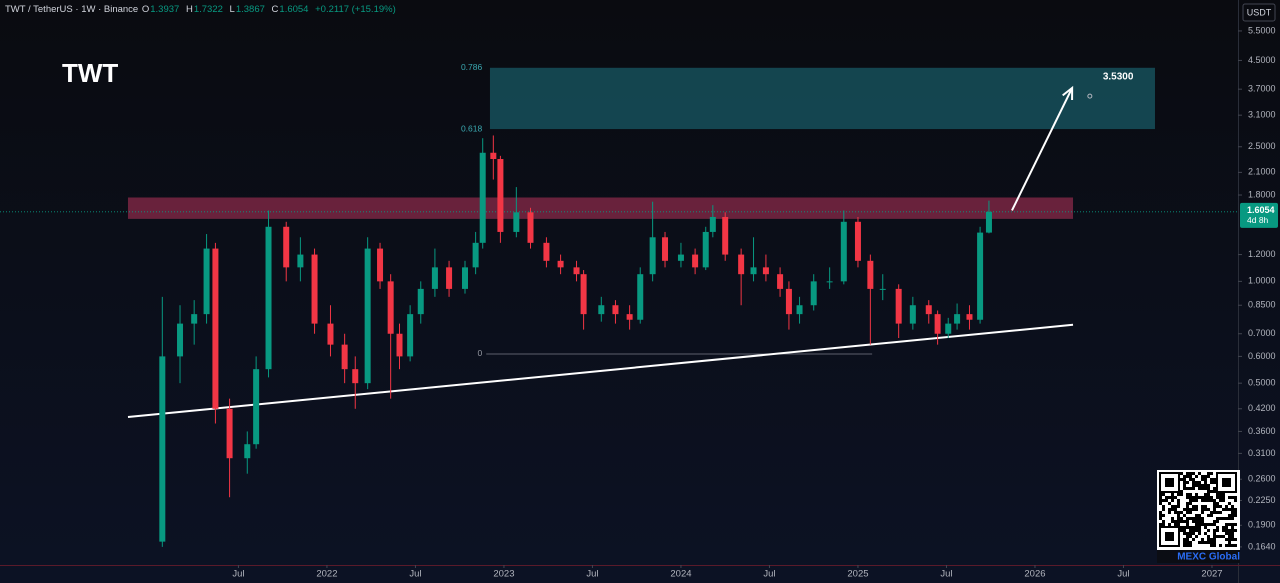  What do you see at coordinates (189, 9) in the screenshot?
I see `label: H` at bounding box center [189, 9].